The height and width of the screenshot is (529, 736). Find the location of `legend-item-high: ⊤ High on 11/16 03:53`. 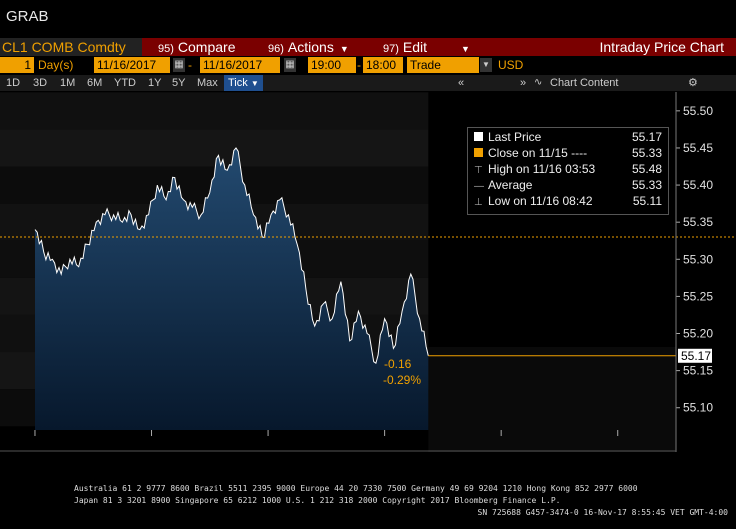

legend-item-high: ⊤ High on 11/16 03:53 is located at coordinates (534, 169).